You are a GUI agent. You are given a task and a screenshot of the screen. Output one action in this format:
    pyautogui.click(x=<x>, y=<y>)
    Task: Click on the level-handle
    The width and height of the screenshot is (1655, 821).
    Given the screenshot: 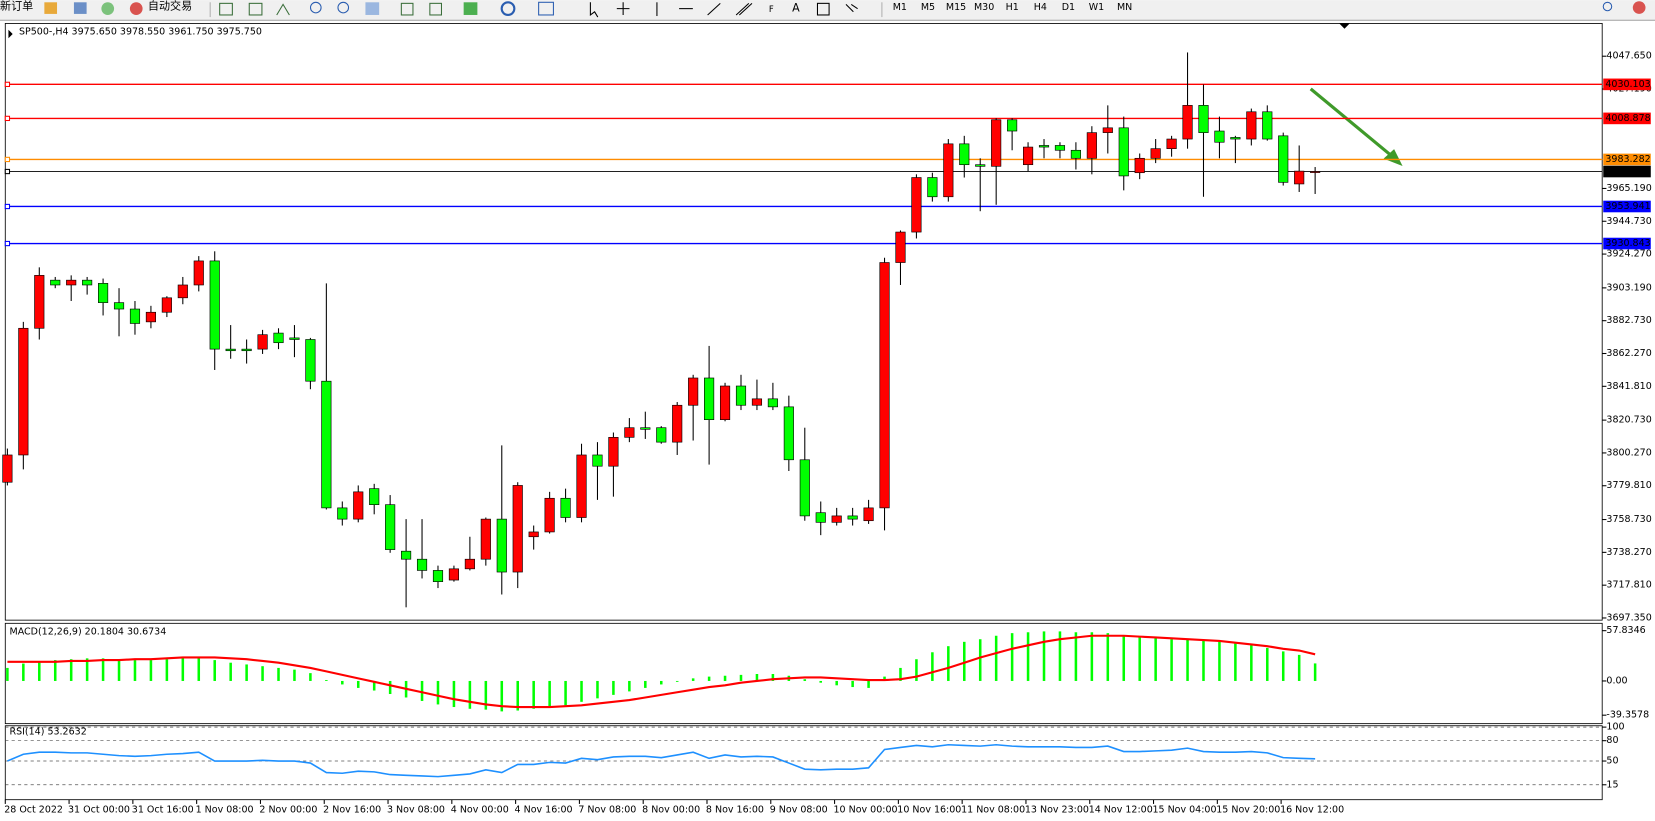 What is the action you would take?
    pyautogui.click(x=7, y=159)
    